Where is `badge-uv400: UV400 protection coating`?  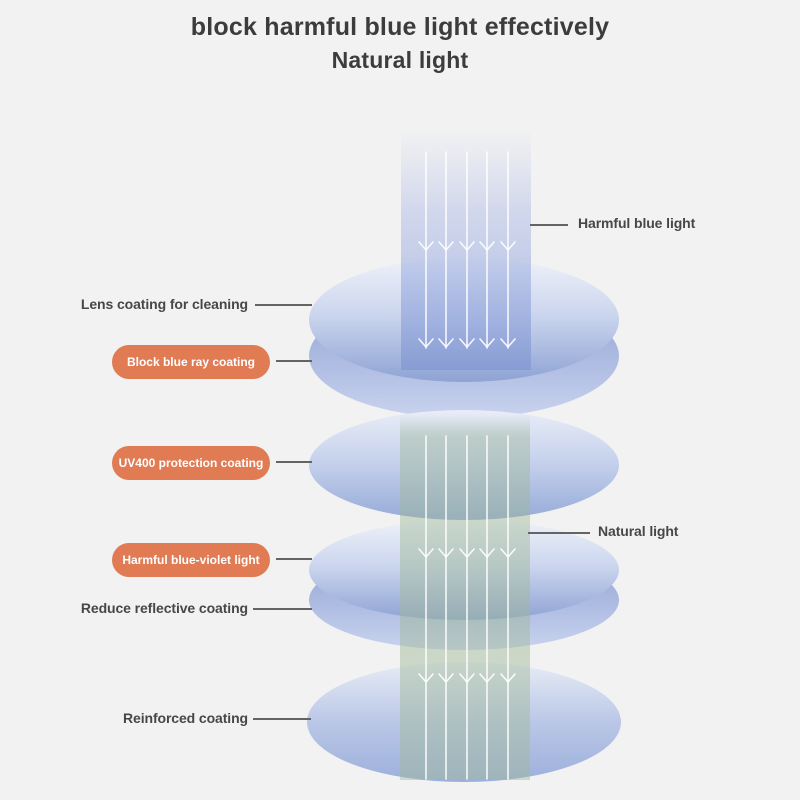
badge-uv400: UV400 protection coating is located at coordinates (191, 463).